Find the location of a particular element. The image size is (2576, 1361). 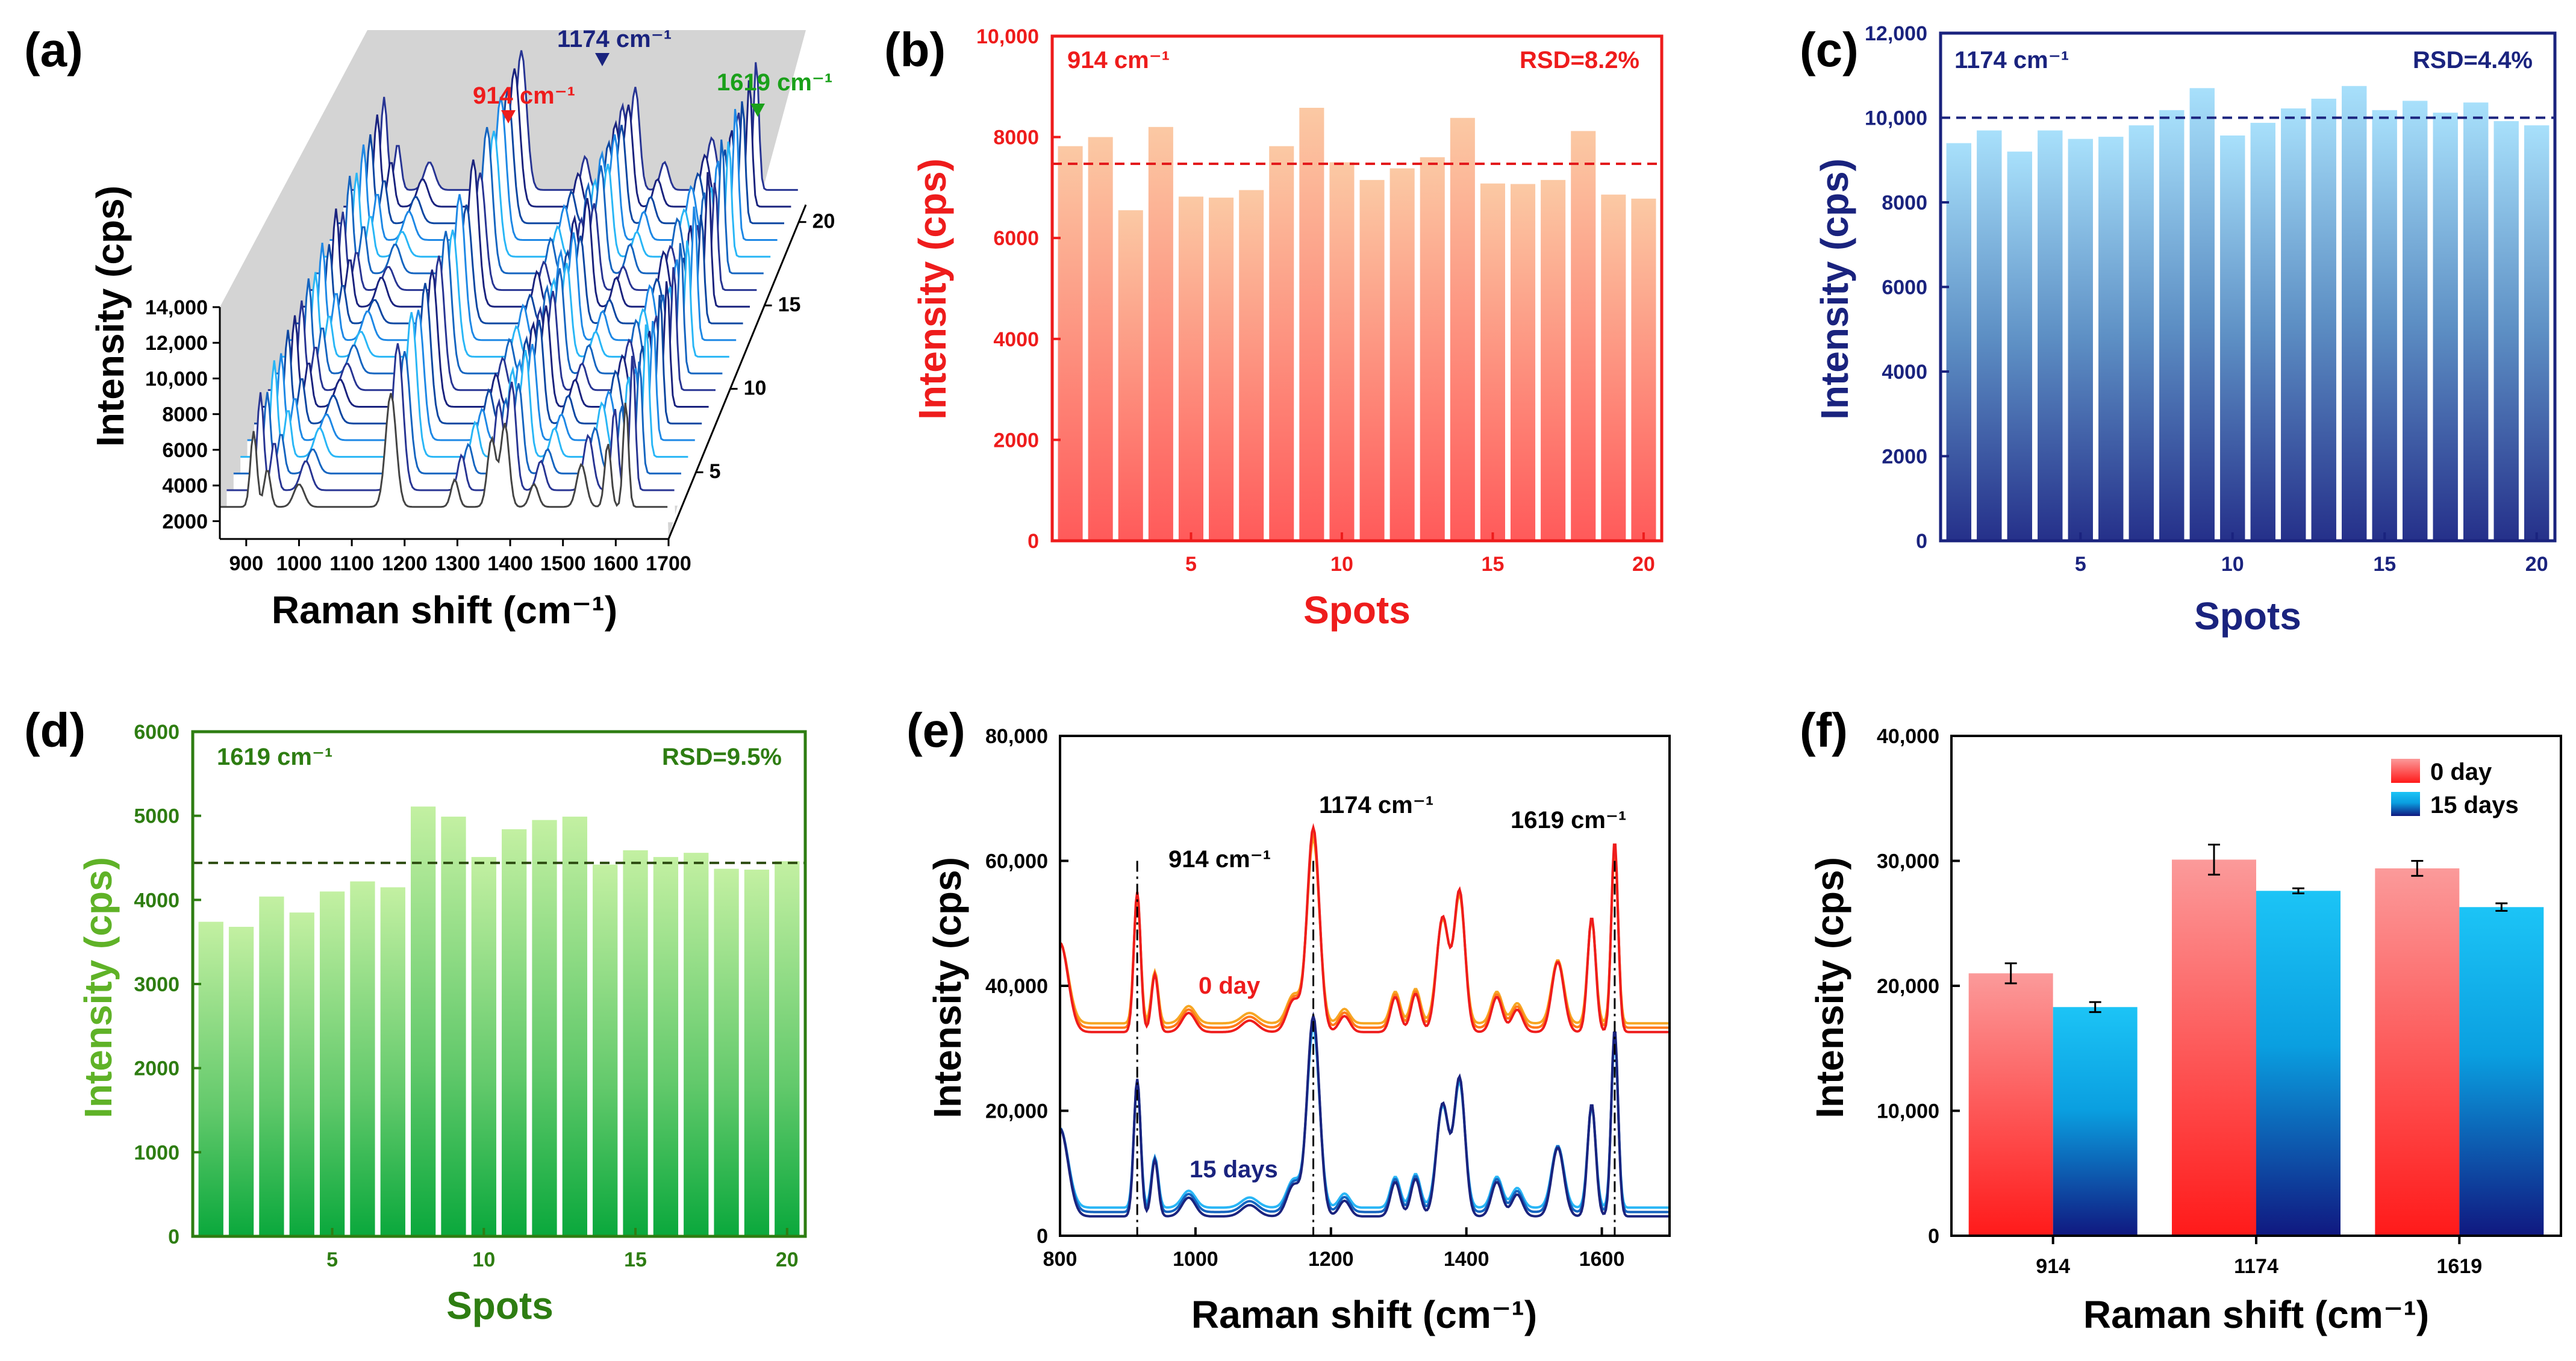

y-tick-label: 3000 is located at coordinates (156, 985).